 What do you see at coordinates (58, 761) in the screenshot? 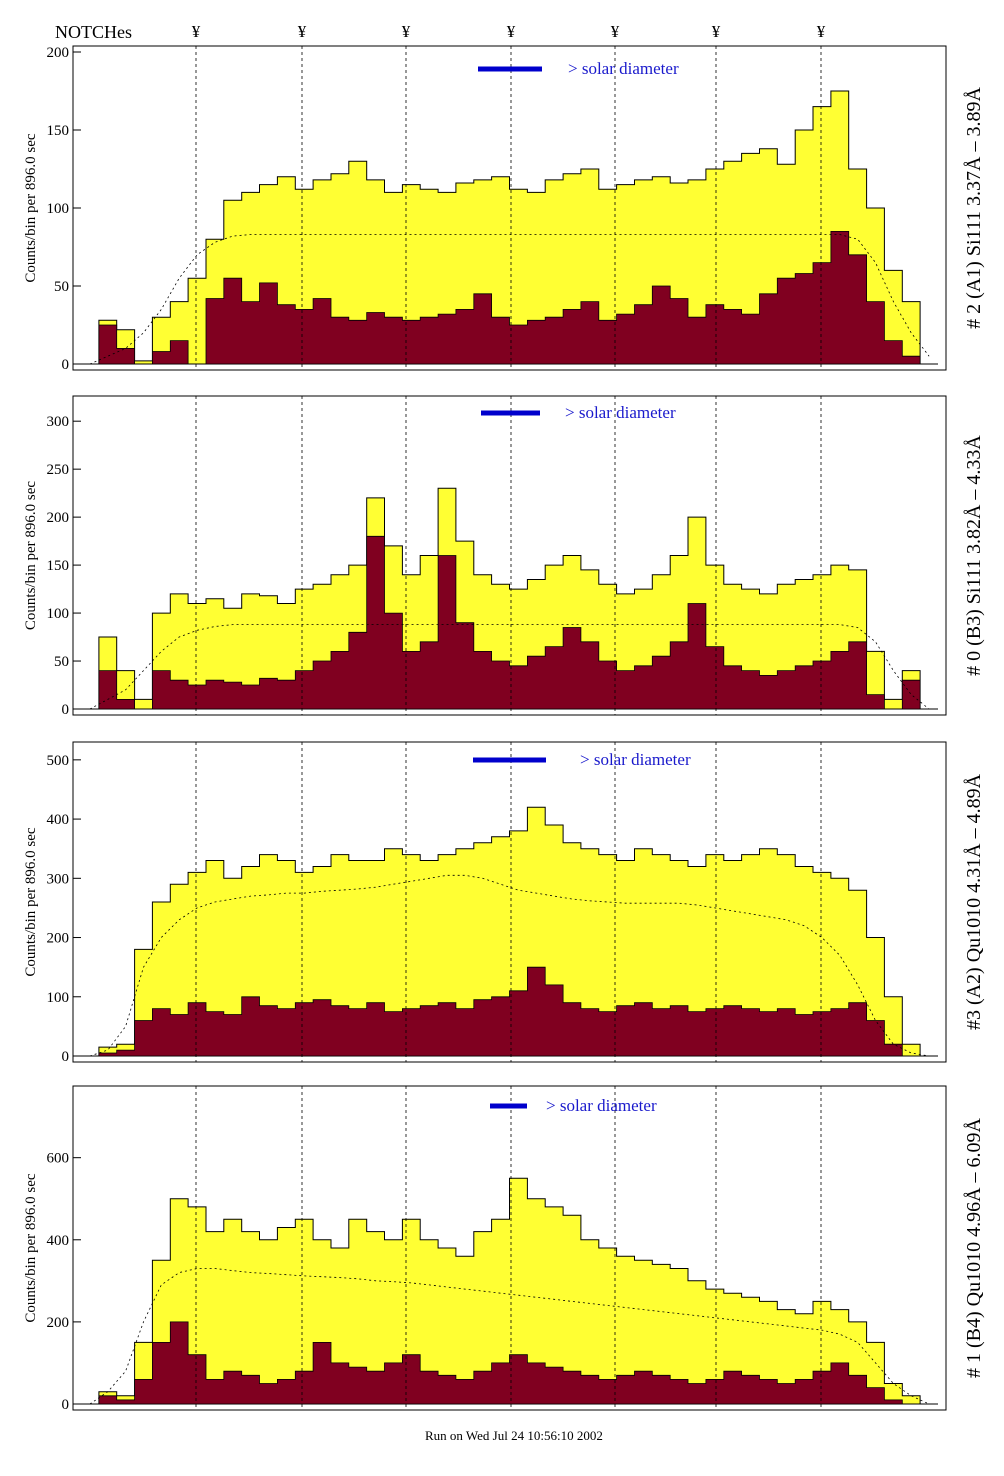
I see `y-tick-label: 500` at bounding box center [58, 761].